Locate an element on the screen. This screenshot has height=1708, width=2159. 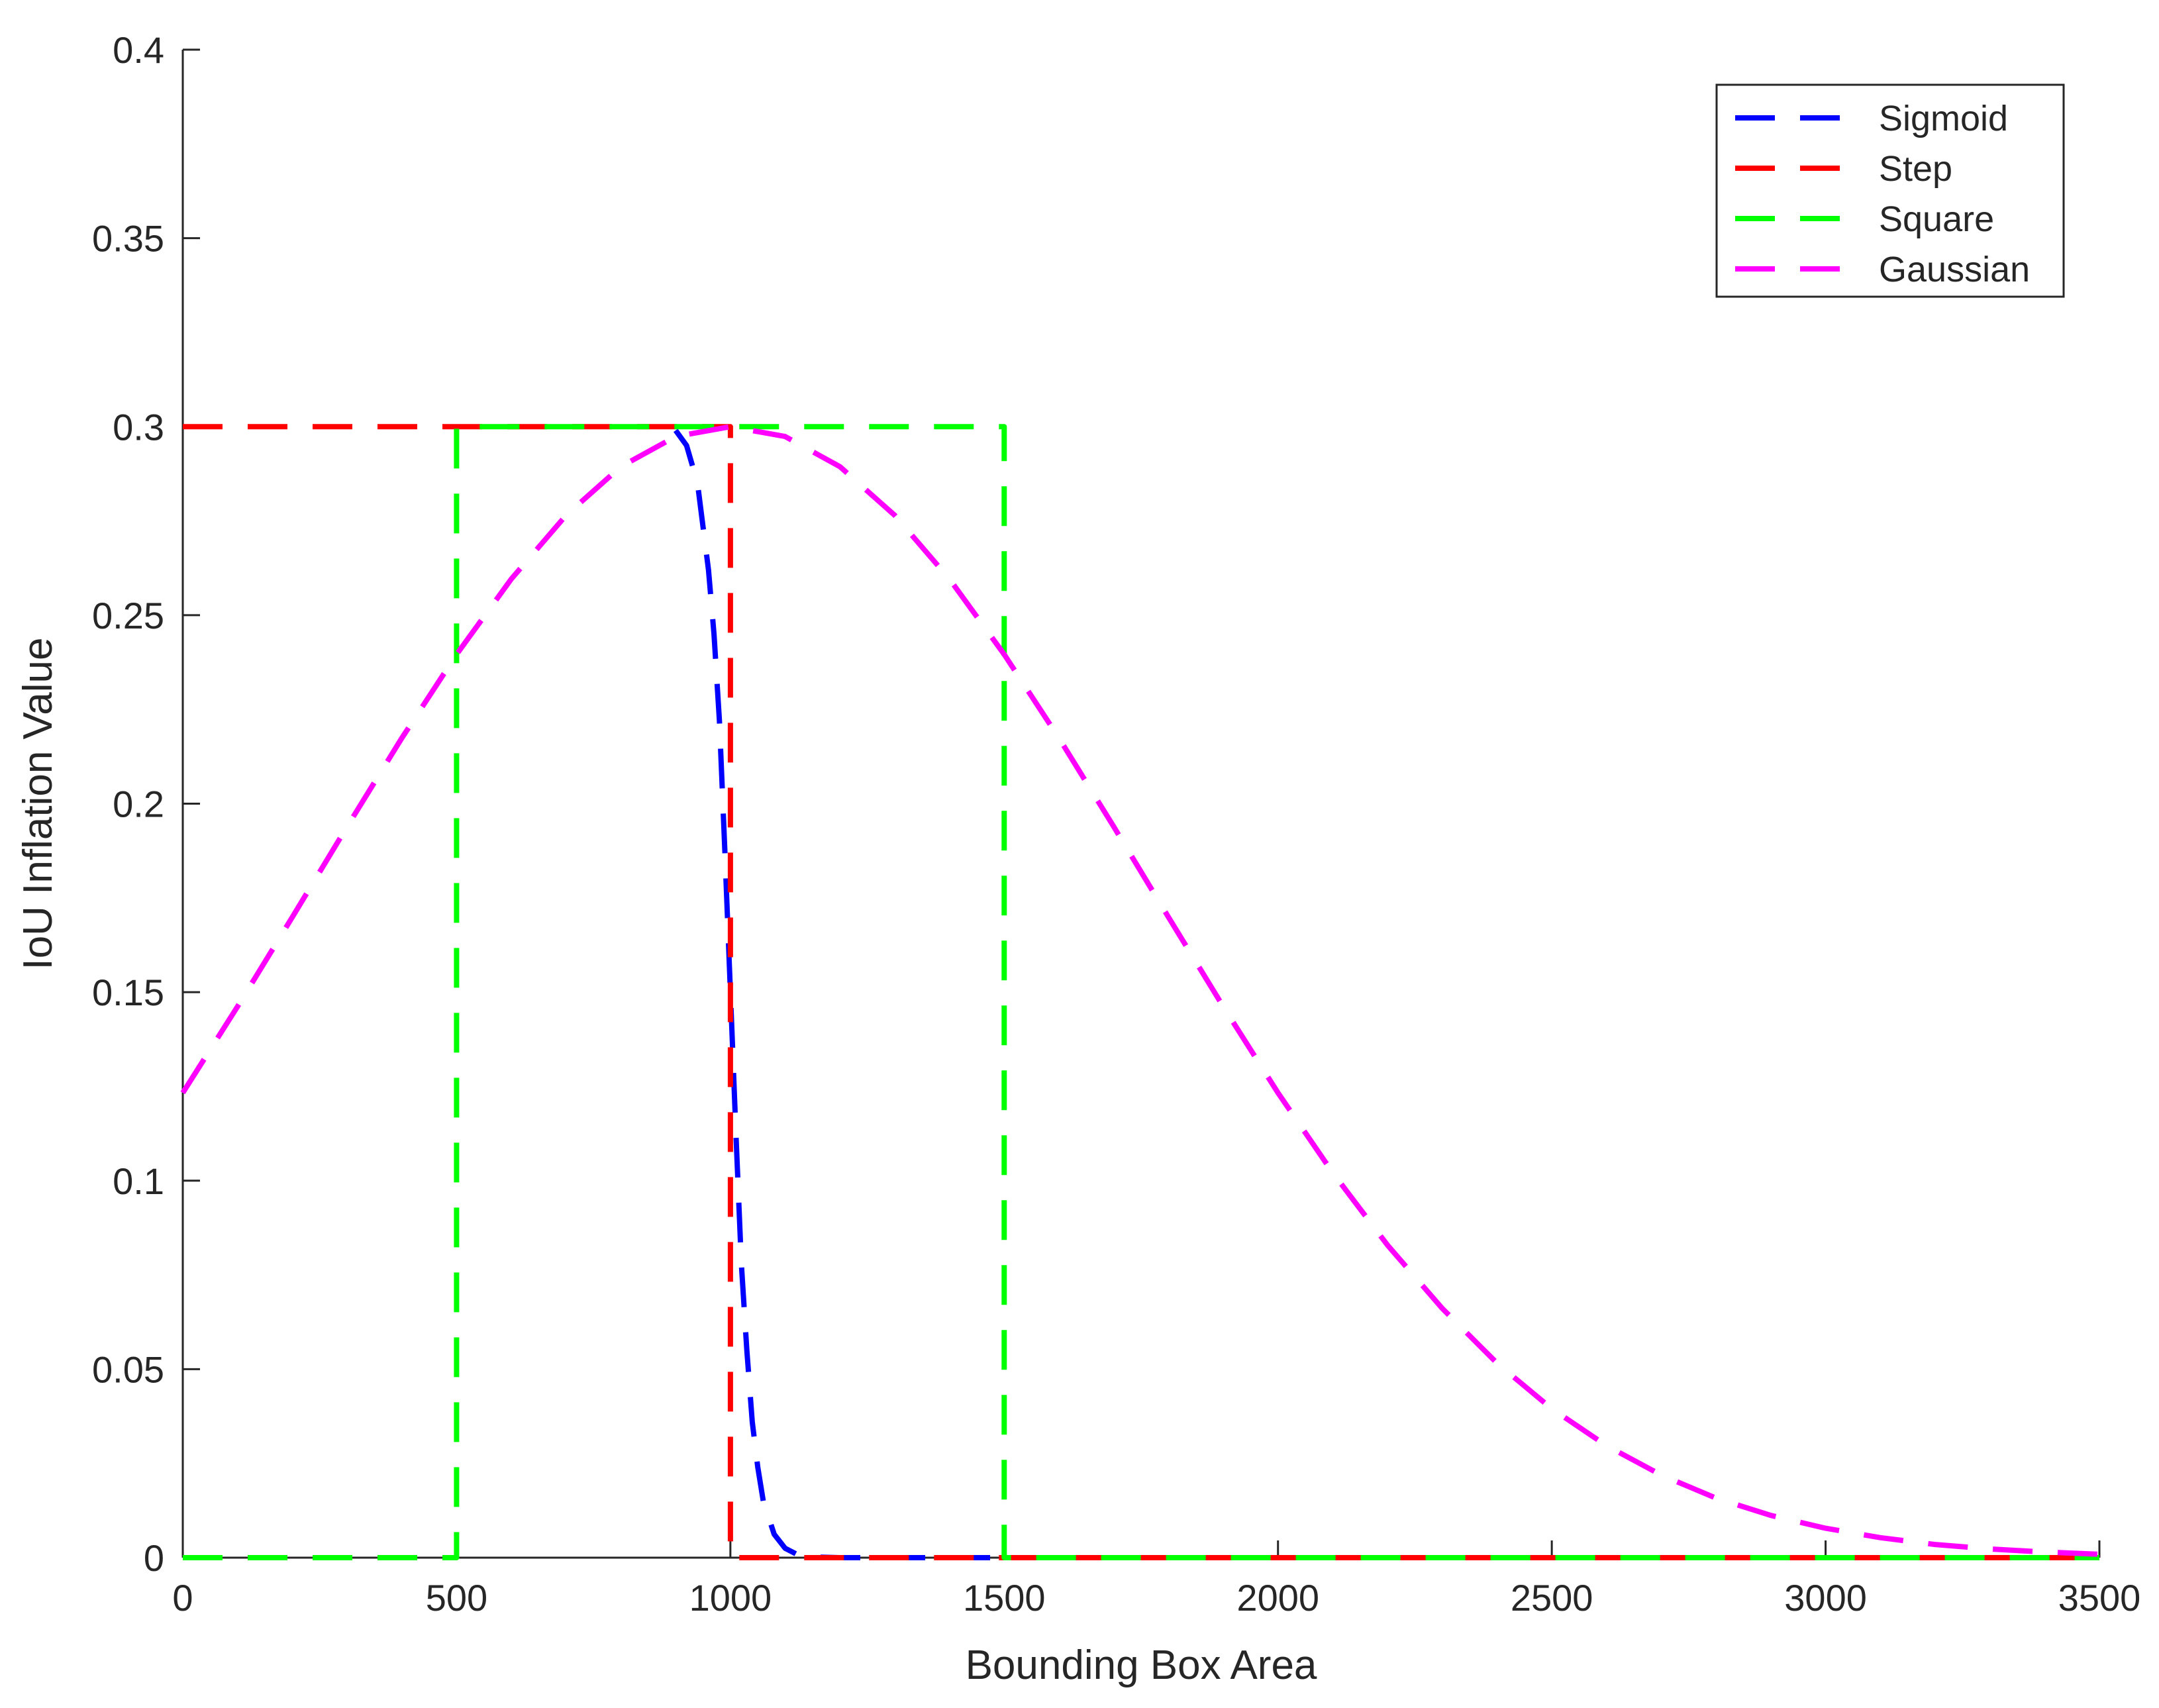
x-tick-label: 2500 is located at coordinates (1552, 1598).